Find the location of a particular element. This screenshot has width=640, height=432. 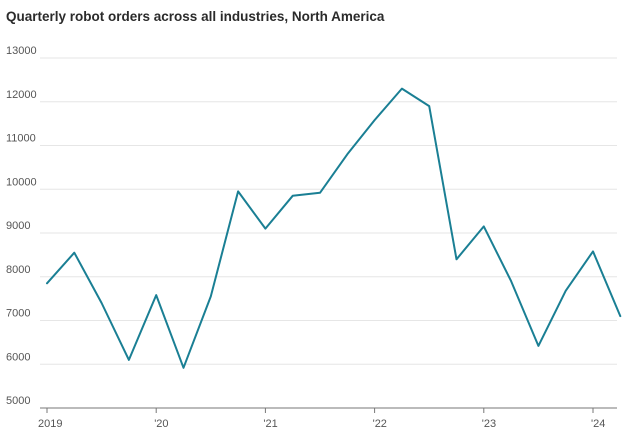

x-tick-label: '22 is located at coordinates (380, 424).